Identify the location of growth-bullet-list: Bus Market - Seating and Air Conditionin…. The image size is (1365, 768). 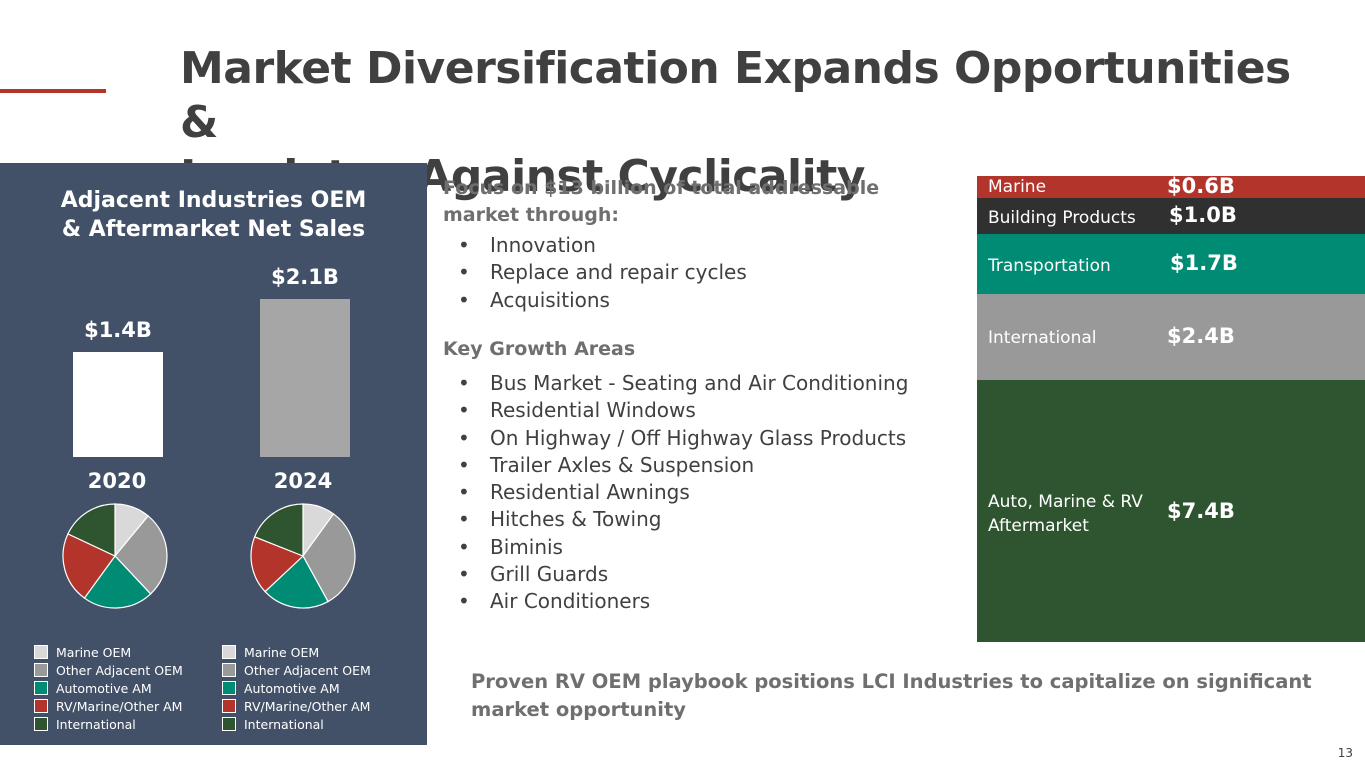
(683, 493).